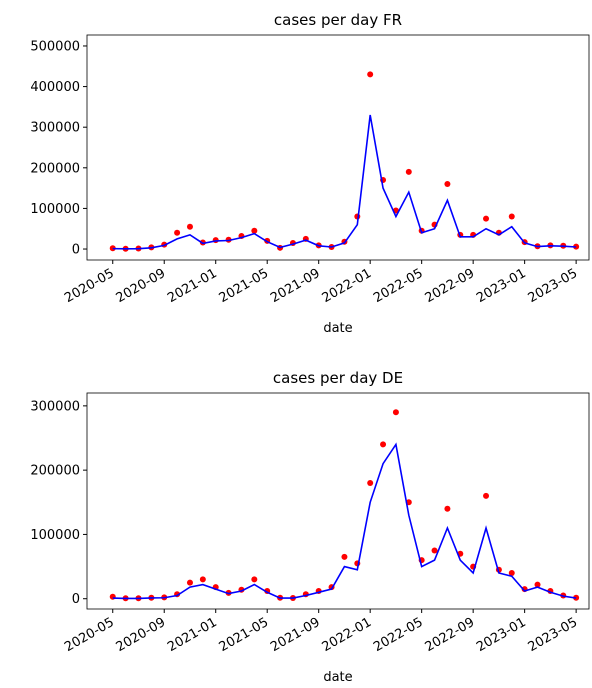  What do you see at coordinates (55, 46) in the screenshot?
I see `y-tick-label: 500000` at bounding box center [55, 46].